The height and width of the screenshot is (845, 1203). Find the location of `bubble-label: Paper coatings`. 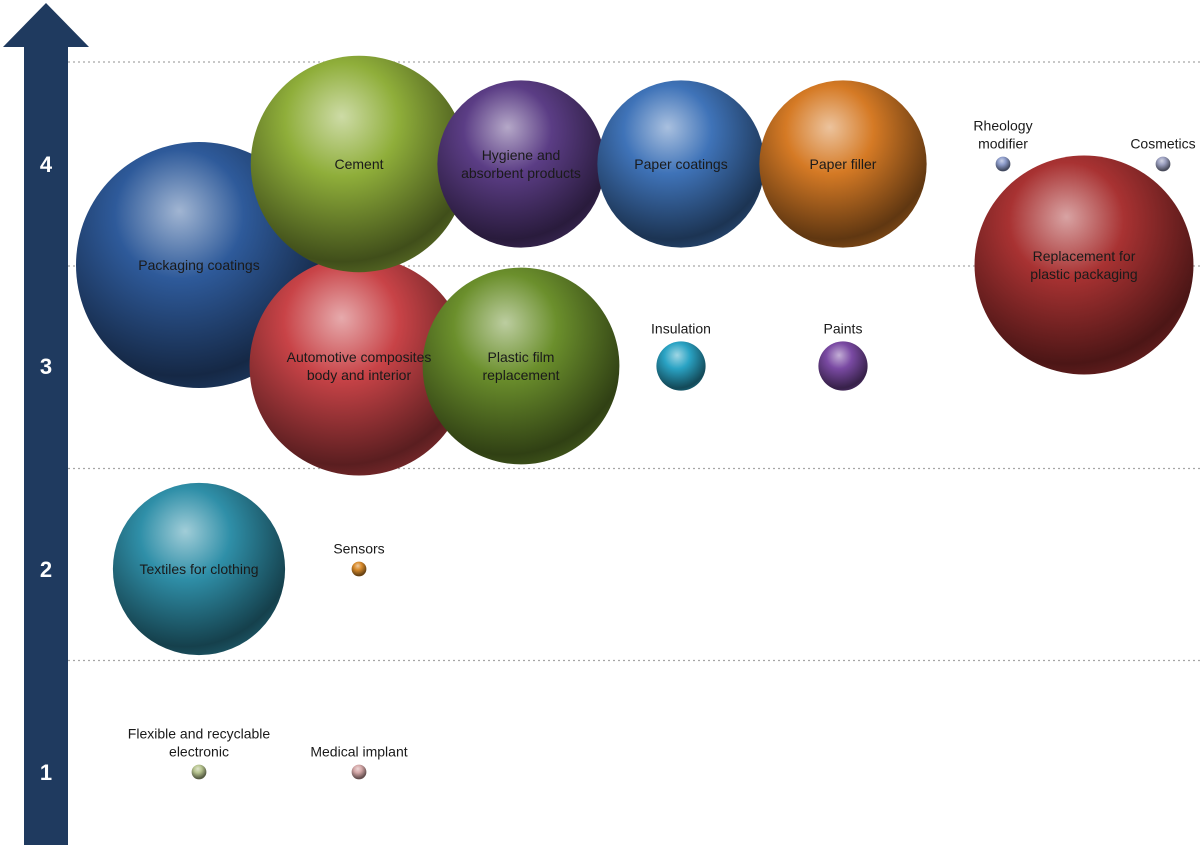

bubble-label: Paper coatings is located at coordinates (680, 164).